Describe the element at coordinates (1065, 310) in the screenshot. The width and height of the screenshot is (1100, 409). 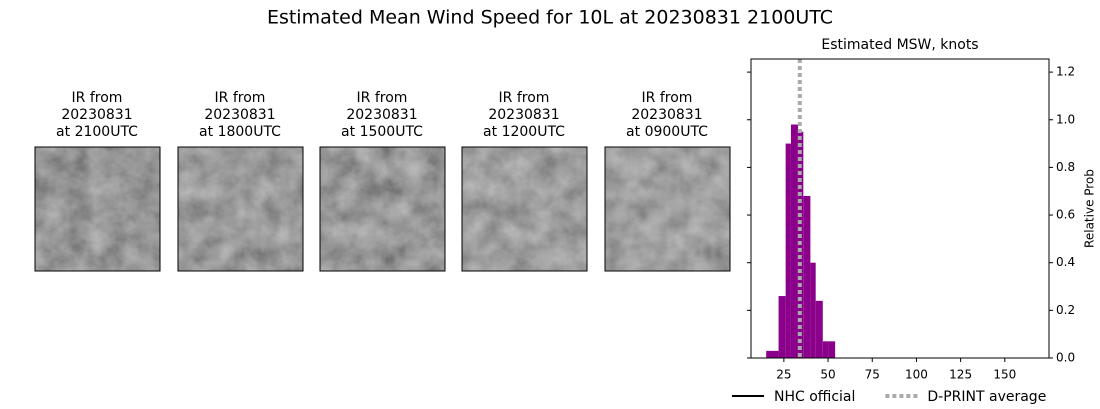
I see `y-tick-label: 0.2` at that location.